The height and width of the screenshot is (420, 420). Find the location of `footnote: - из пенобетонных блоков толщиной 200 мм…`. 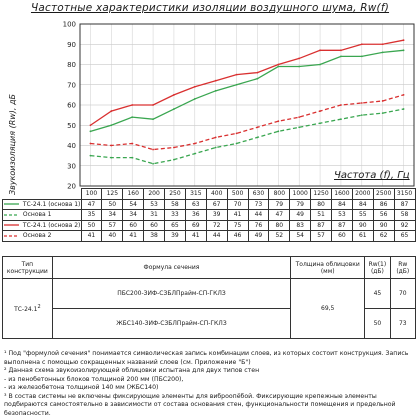

footnote: - из пенобетонных блоков толщиной 200 мм… is located at coordinates (94, 379).